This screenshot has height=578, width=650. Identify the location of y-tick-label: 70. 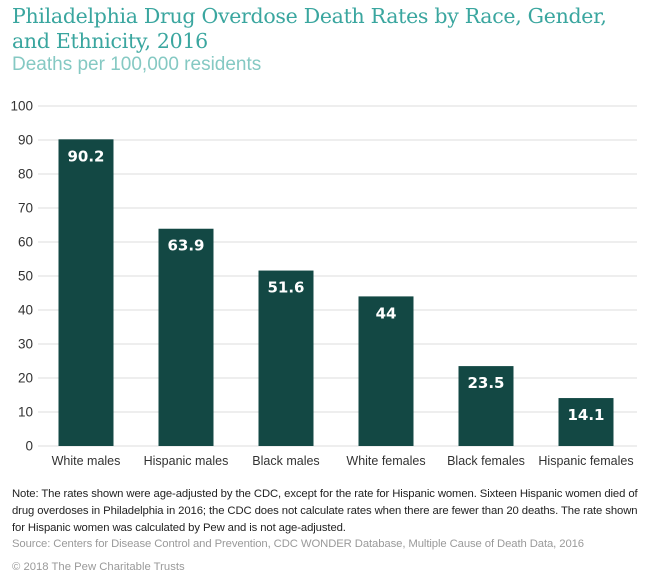
(25, 208).